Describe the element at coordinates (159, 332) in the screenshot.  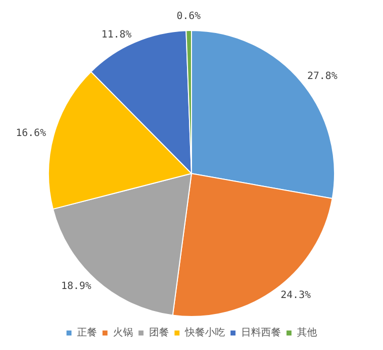
I see `legend-label: 团餐` at that location.